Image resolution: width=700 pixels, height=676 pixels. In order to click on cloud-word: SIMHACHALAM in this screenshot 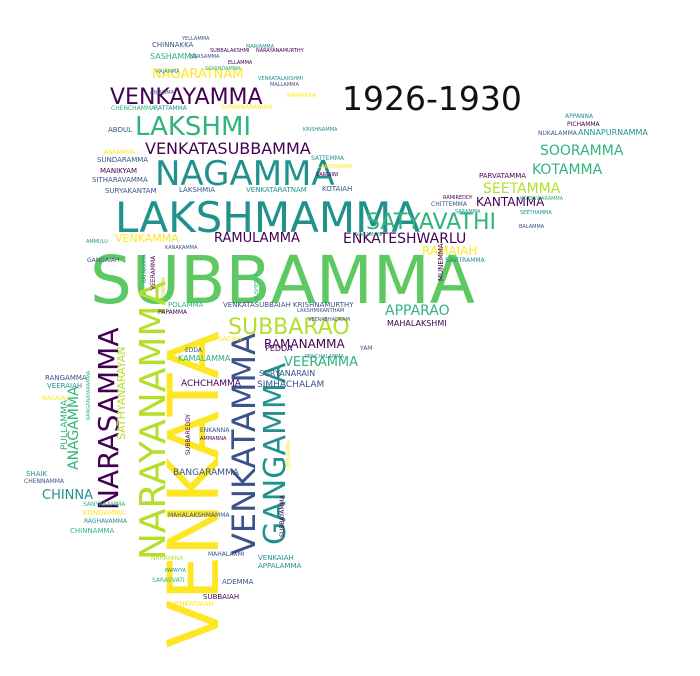, I will do `click(290, 385)`.